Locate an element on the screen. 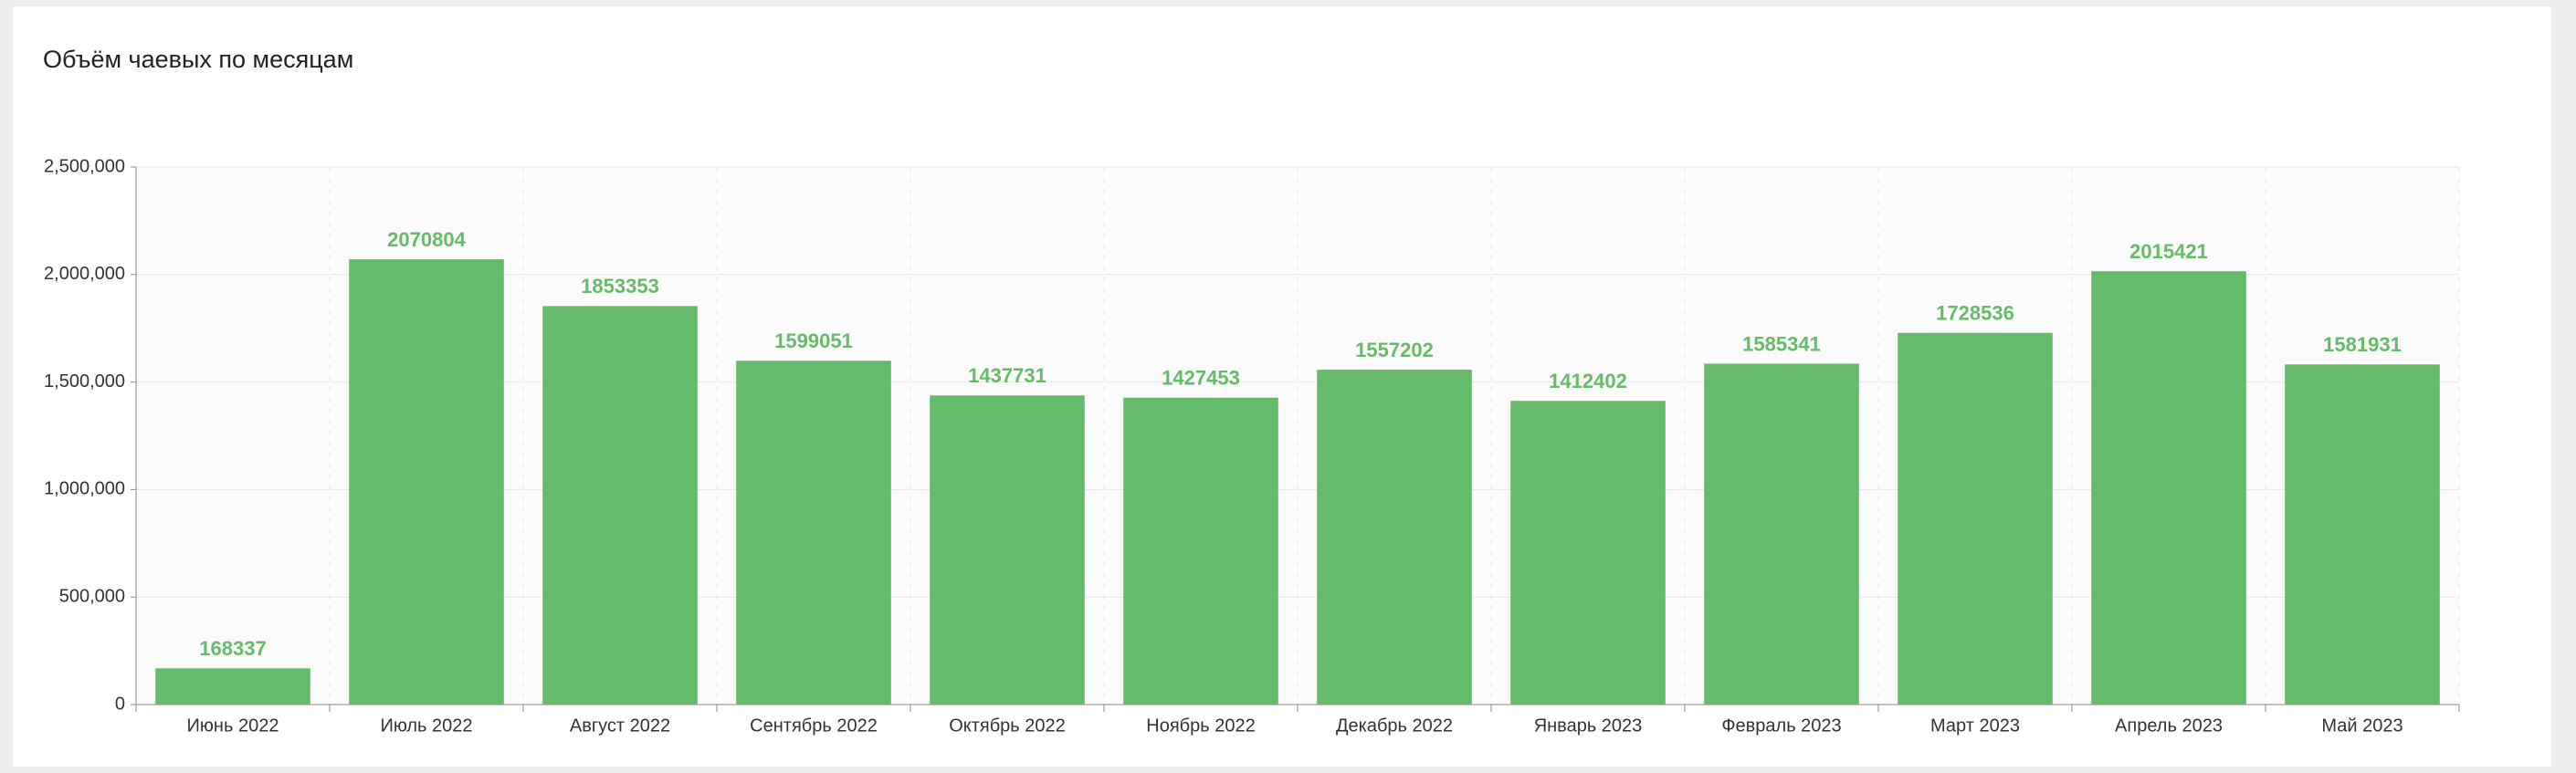 The height and width of the screenshot is (773, 2576). x-tick-label: Май 2023 is located at coordinates (2362, 726).